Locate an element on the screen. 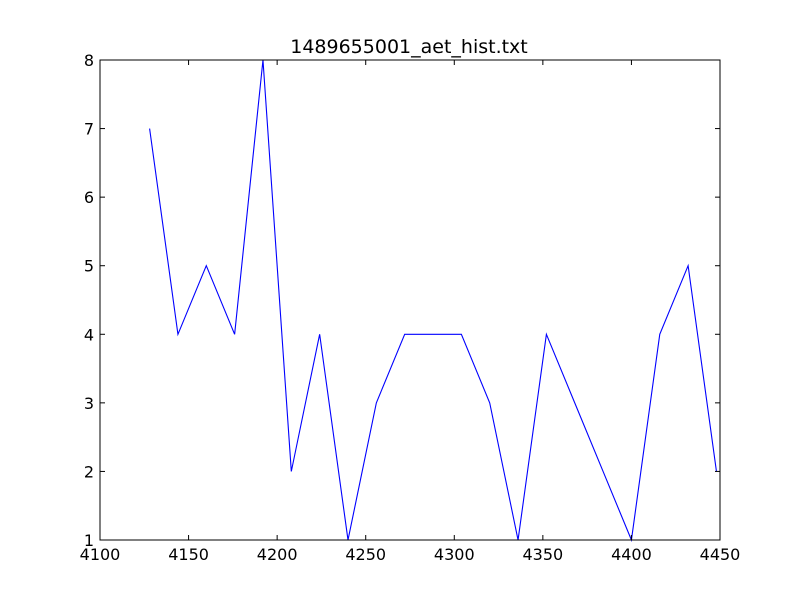 This screenshot has height=600, width=800. x-tick-label: 4450 is located at coordinates (720, 554).